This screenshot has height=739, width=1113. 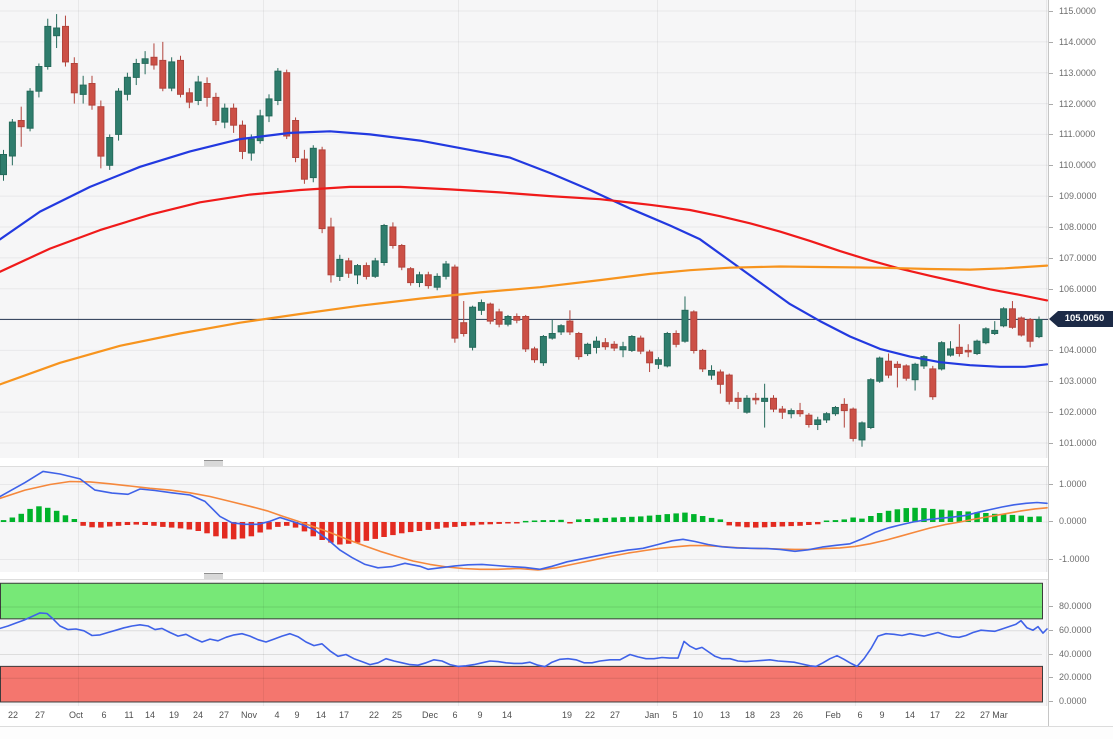 I want to click on date-label: 26, so click(x=798, y=715).